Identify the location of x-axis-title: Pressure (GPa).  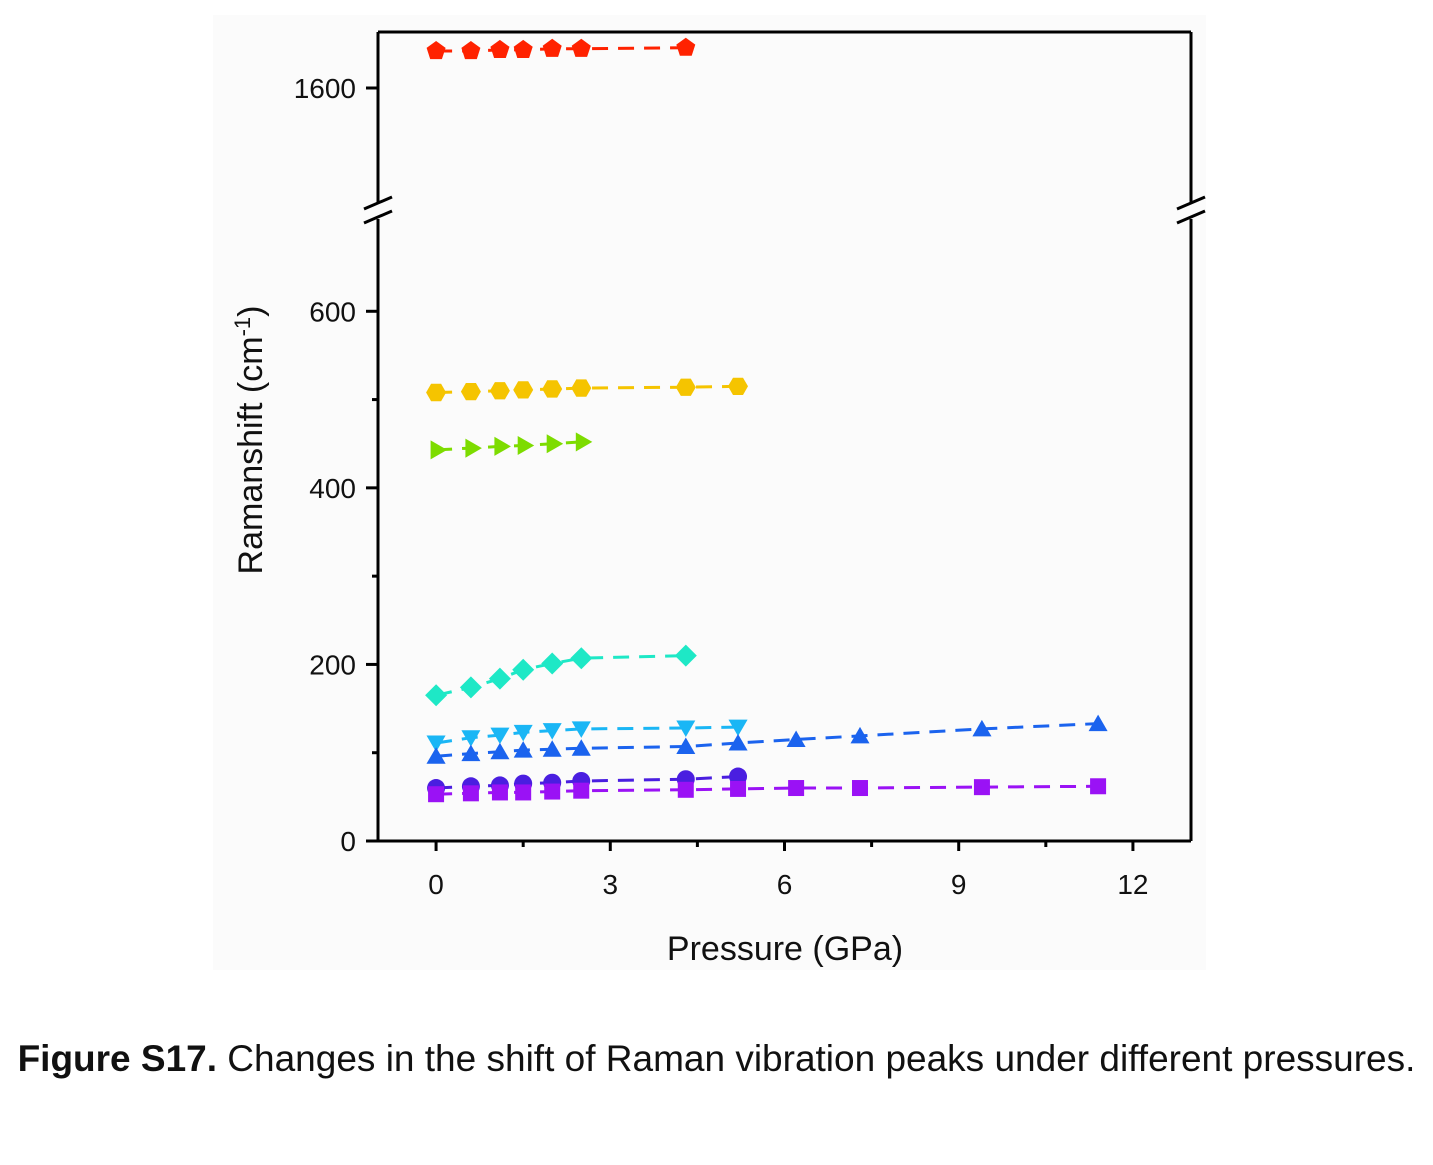
(785, 949).